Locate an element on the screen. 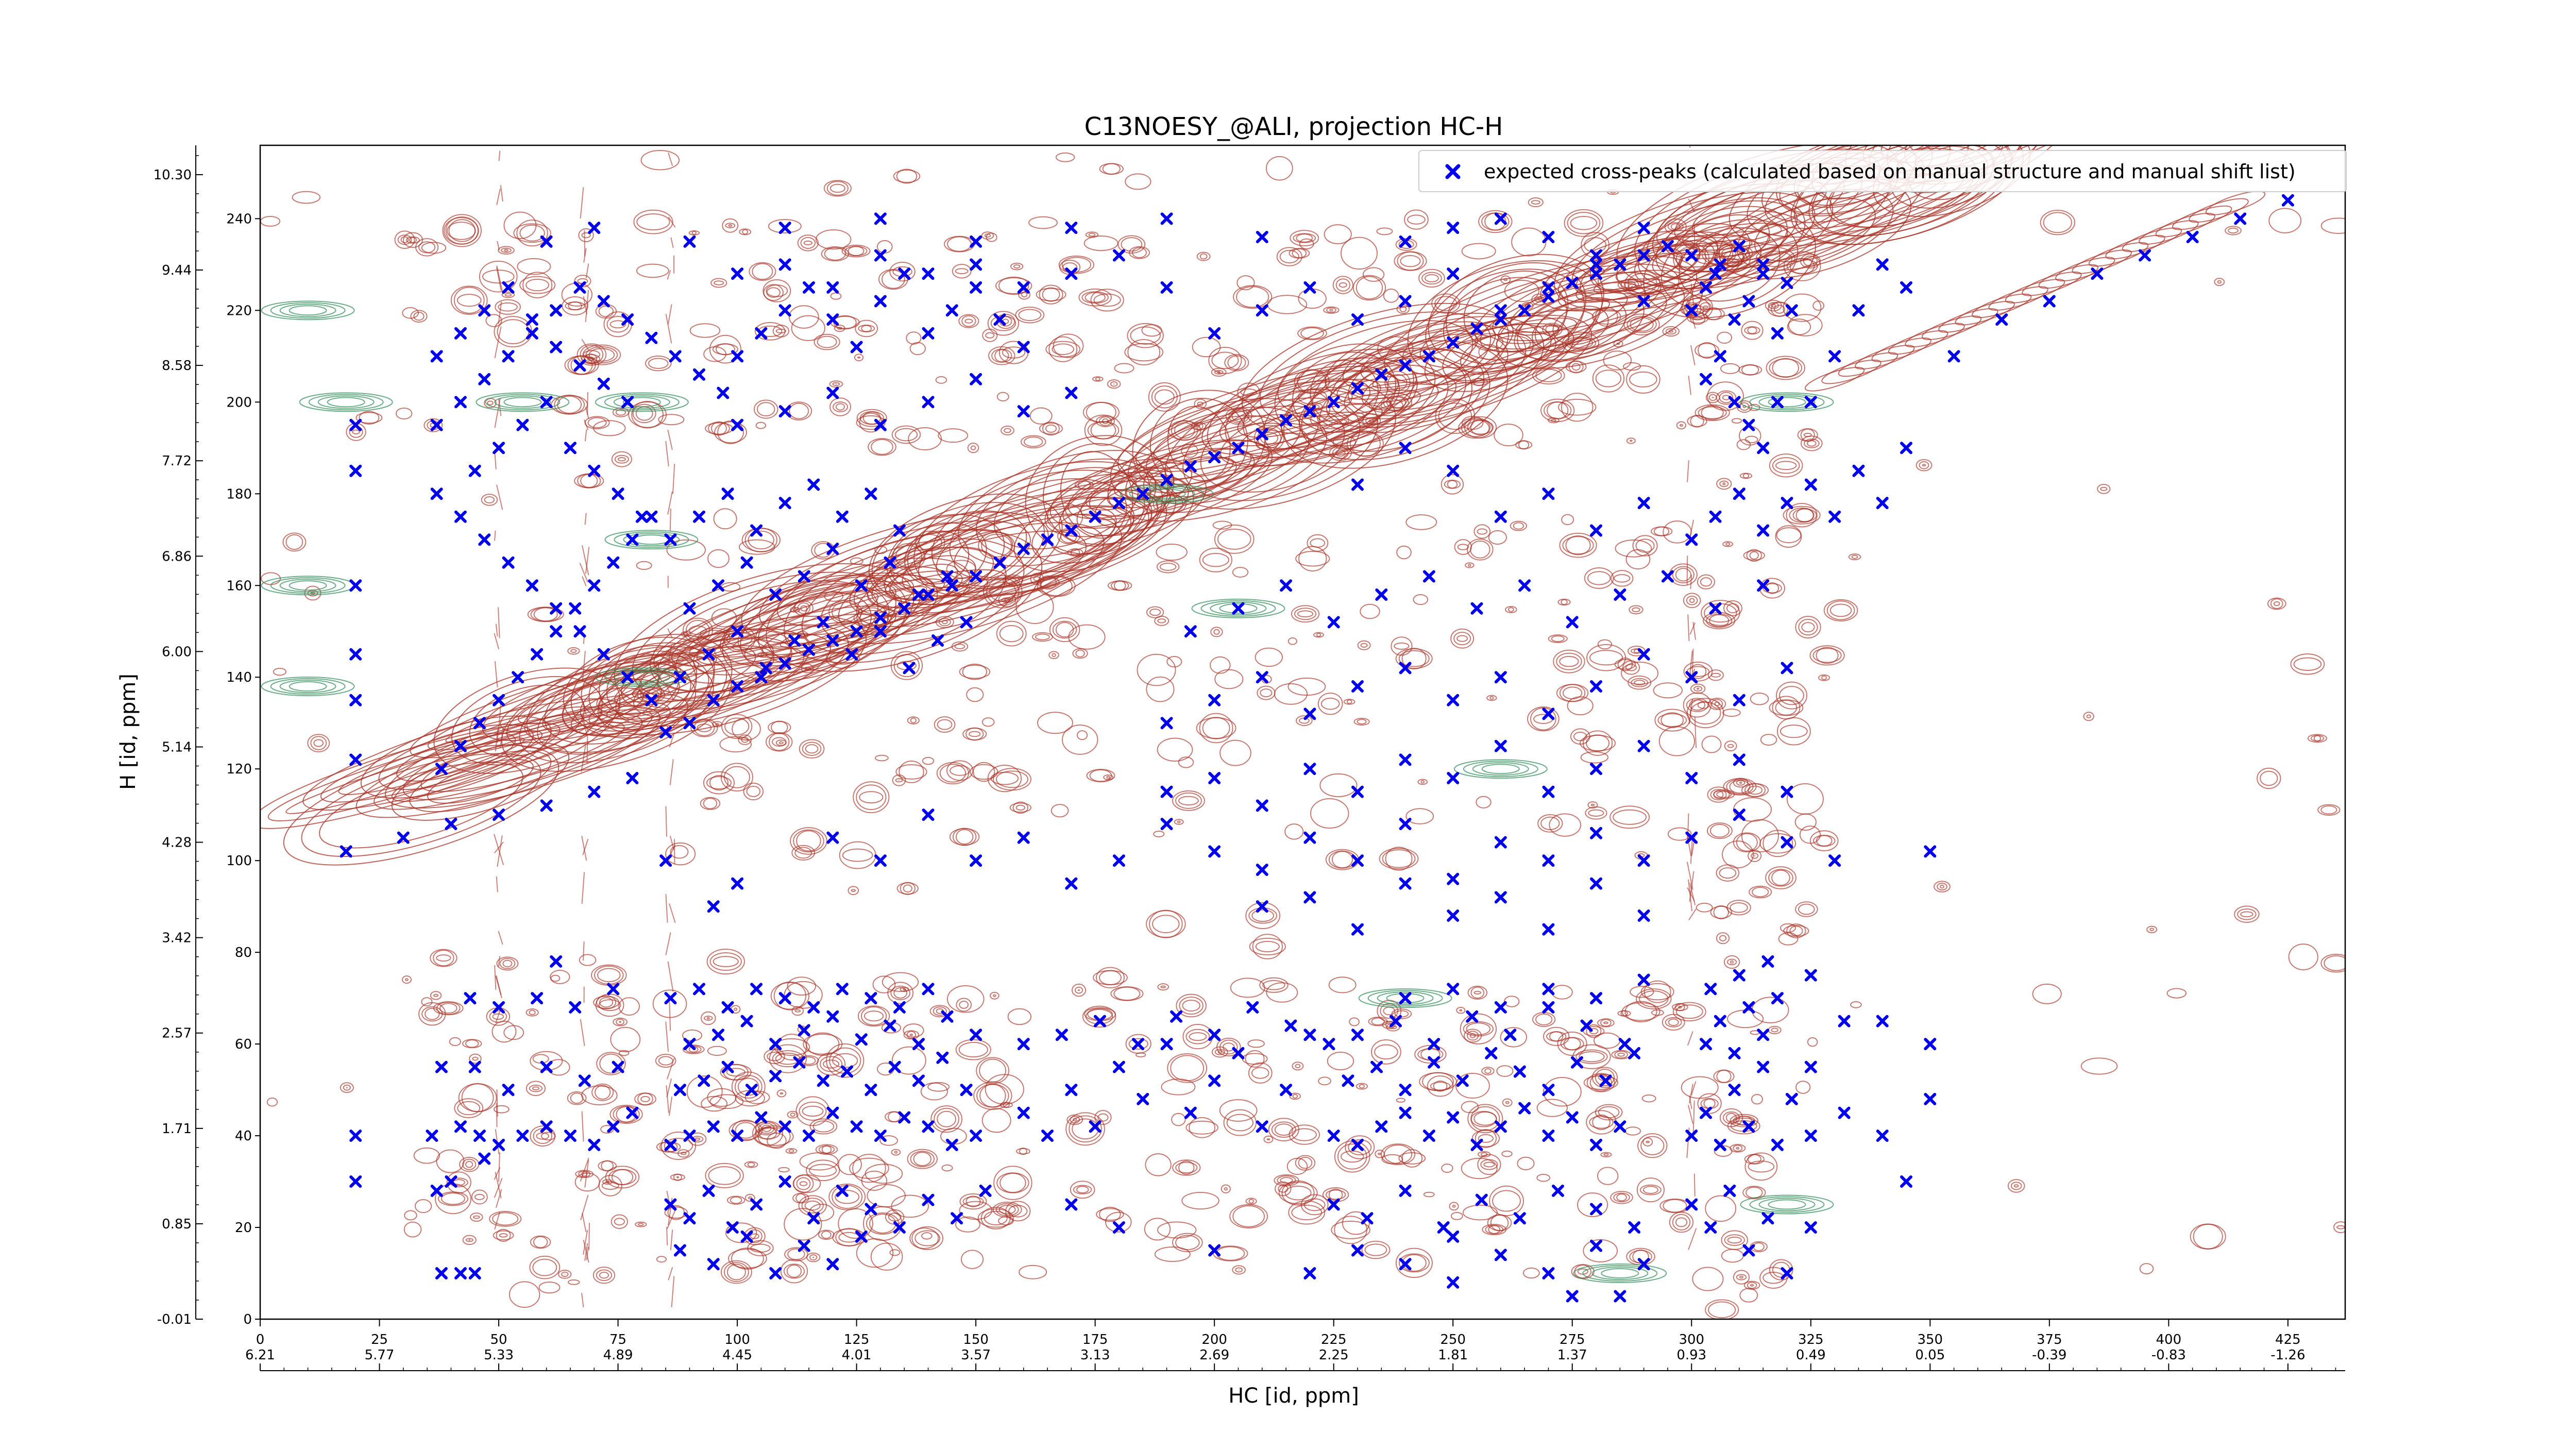 The image size is (2576, 1449). x-tick-label: 400 is located at coordinates (2169, 1339).